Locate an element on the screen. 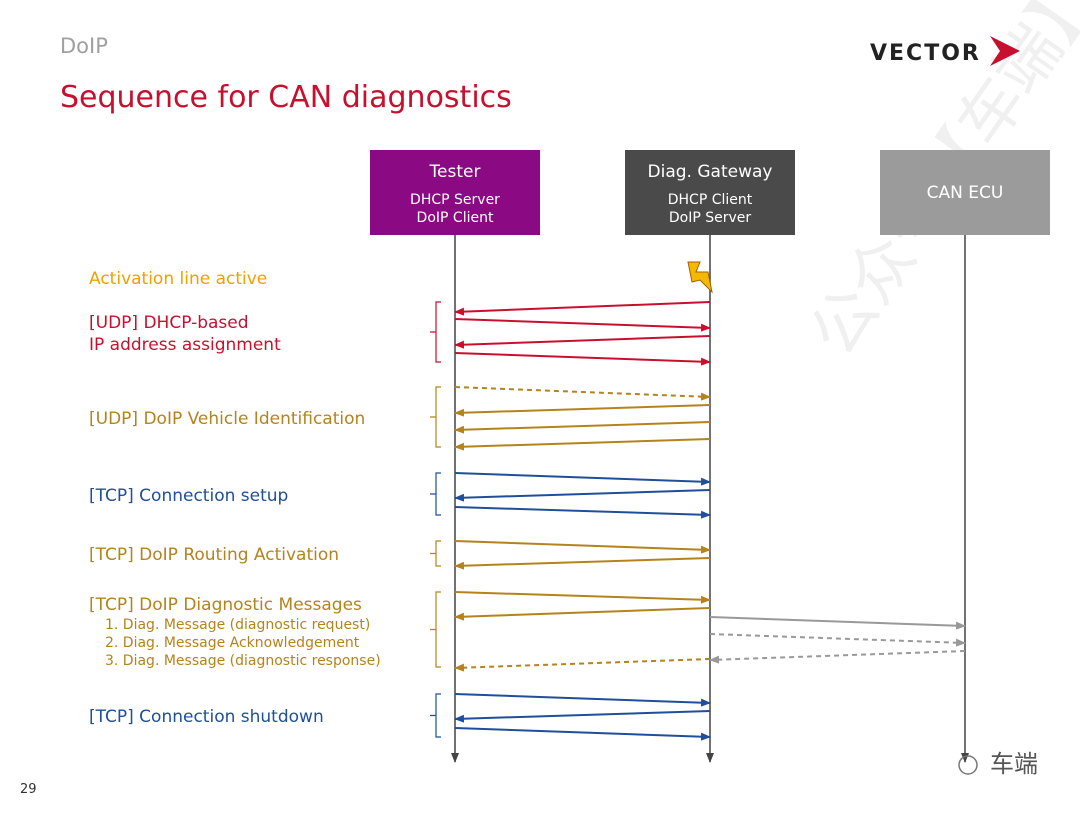 The height and width of the screenshot is (814, 1080). section-label: DoIP is located at coordinates (84, 46).